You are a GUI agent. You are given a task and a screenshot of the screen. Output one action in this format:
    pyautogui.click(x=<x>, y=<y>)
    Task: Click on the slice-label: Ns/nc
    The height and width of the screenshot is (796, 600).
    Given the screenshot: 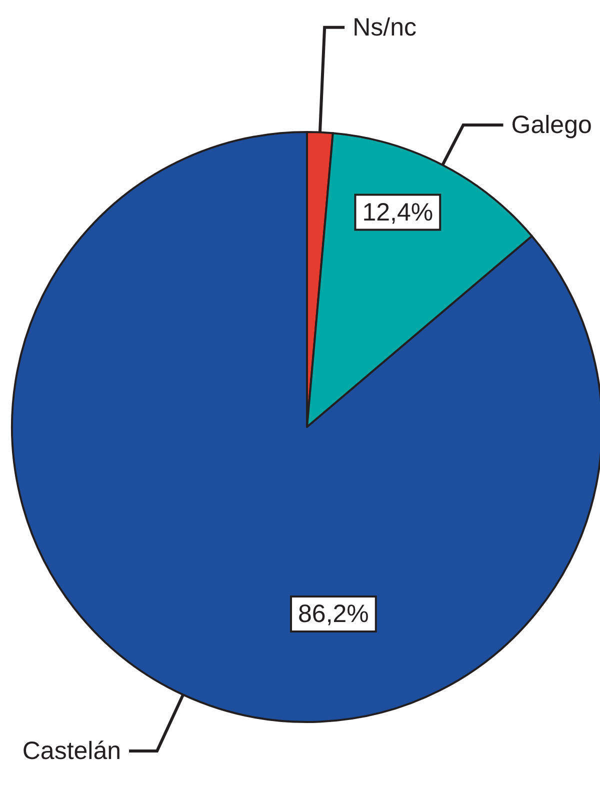 What is the action you would take?
    pyautogui.click(x=384, y=27)
    